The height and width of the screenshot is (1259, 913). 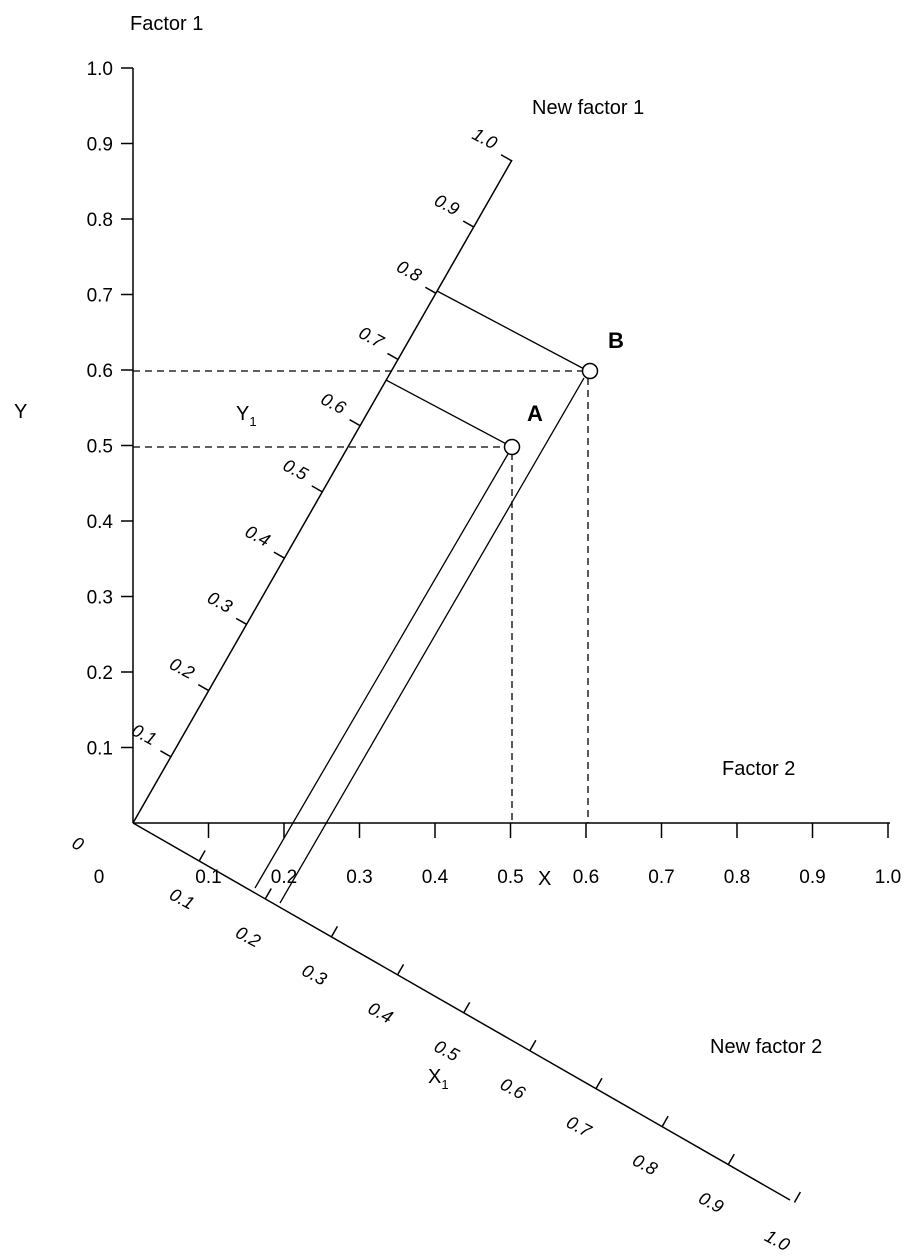 What do you see at coordinates (100, 522) in the screenshot?
I see `y-tick-label: 0.4` at bounding box center [100, 522].